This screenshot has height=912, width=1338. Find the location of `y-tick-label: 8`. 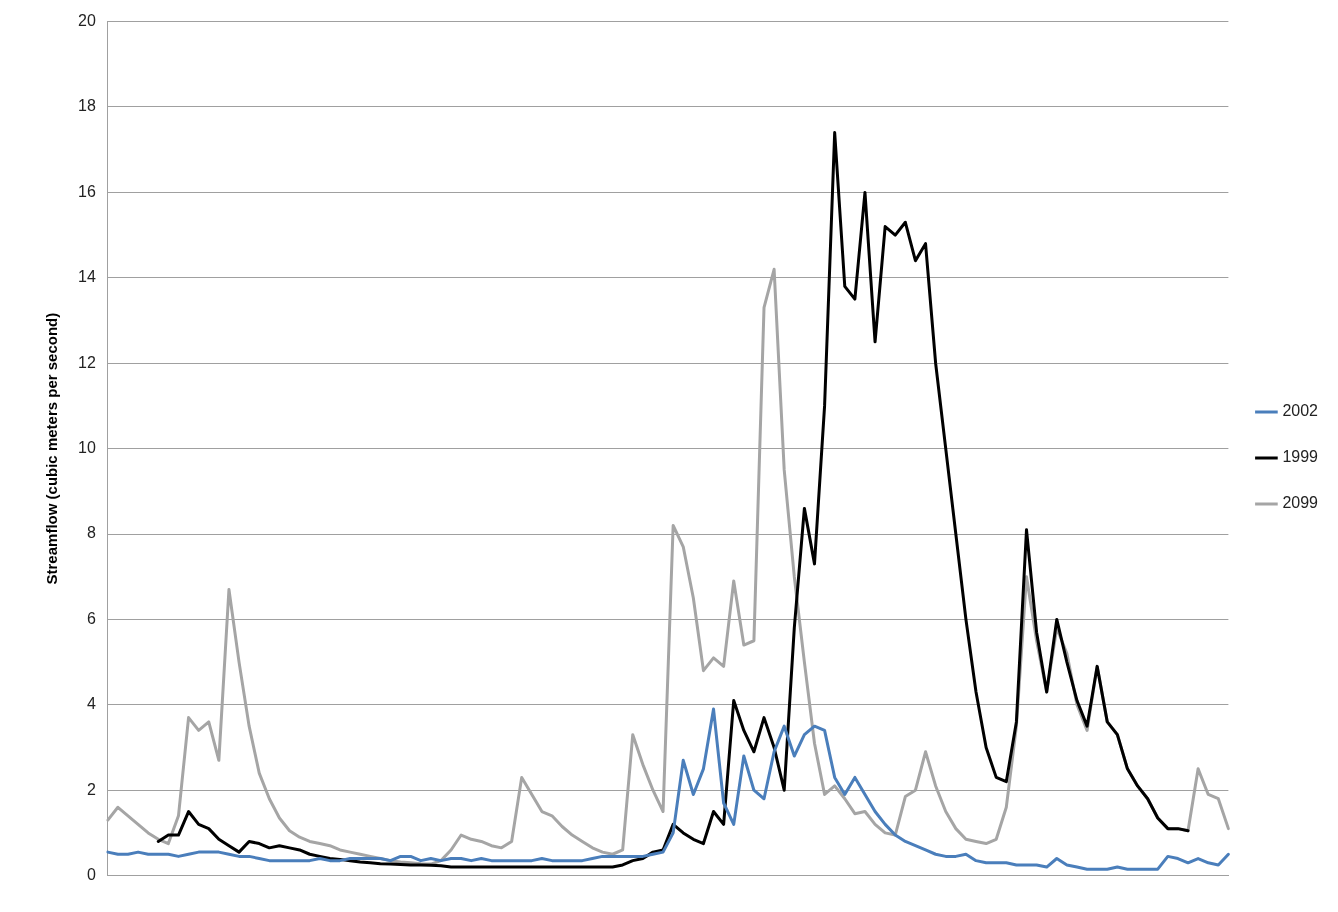

y-tick-label: 8 is located at coordinates (91, 533).